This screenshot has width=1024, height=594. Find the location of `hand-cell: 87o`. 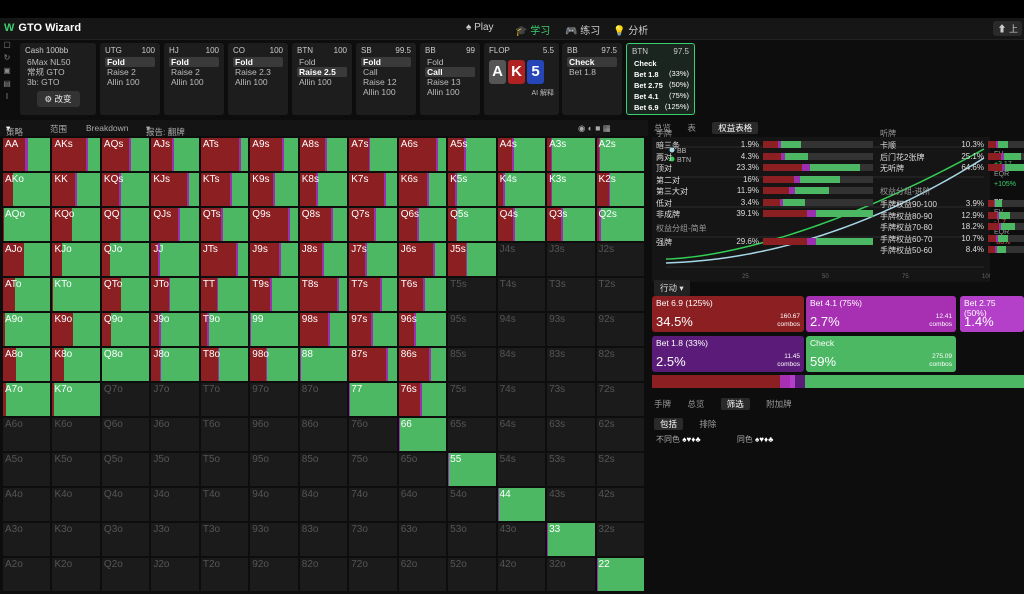

hand-cell: 87o is located at coordinates (323, 399).